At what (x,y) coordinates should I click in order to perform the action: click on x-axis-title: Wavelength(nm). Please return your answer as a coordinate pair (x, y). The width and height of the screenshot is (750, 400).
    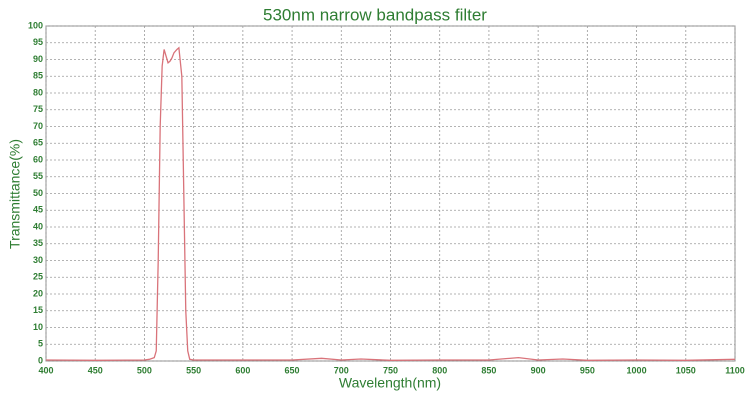
    Looking at the image, I should click on (390, 383).